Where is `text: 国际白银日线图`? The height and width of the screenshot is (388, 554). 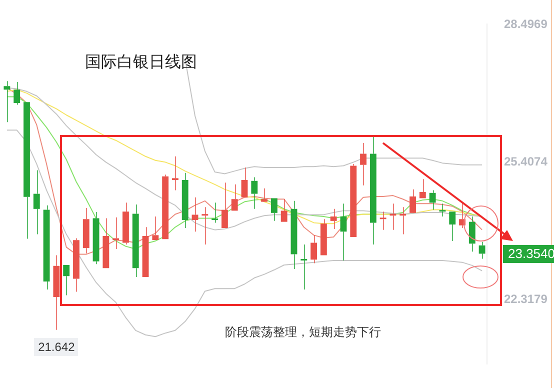 text: 国际白银日线图 is located at coordinates (141, 62).